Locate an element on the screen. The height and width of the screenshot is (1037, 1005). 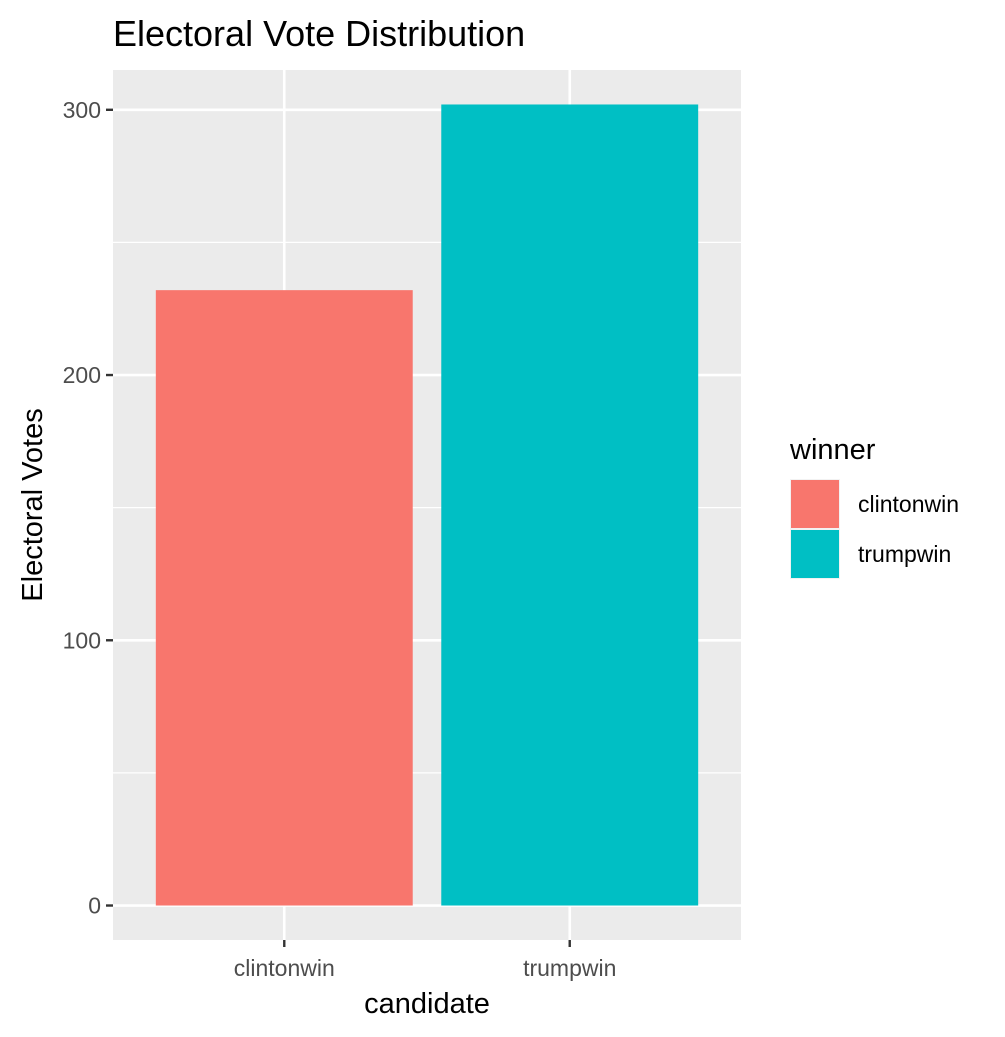
x-tick-label: trumpwin is located at coordinates (569, 968).